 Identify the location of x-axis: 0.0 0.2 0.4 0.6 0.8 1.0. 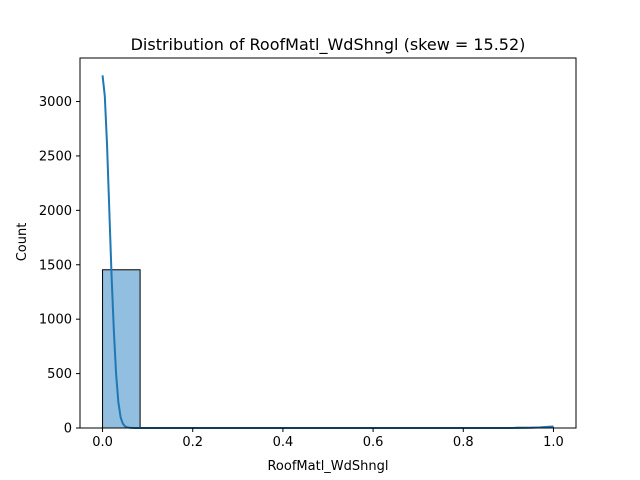
(328, 439).